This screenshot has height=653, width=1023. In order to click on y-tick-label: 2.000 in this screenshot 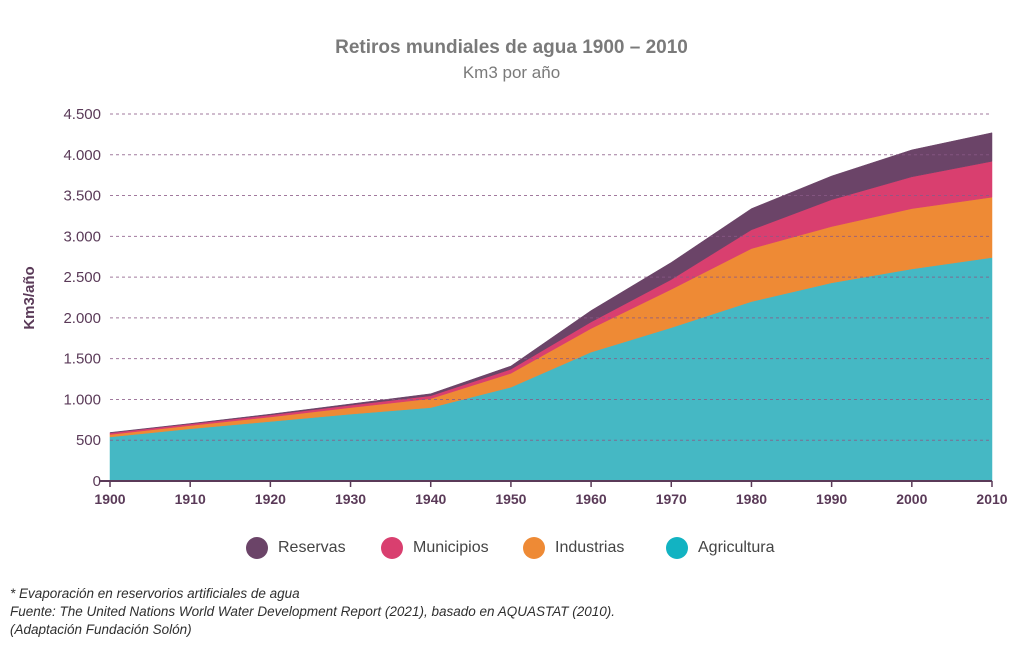, I will do `click(82, 318)`.